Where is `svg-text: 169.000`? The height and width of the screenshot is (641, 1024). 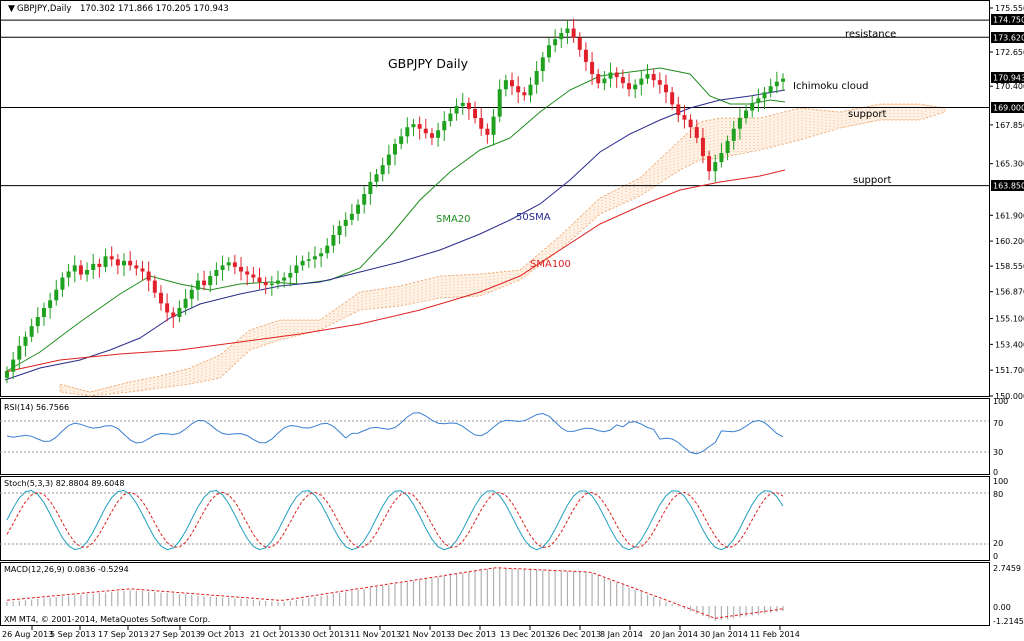
svg-text: 169.000 is located at coordinates (1008, 108).